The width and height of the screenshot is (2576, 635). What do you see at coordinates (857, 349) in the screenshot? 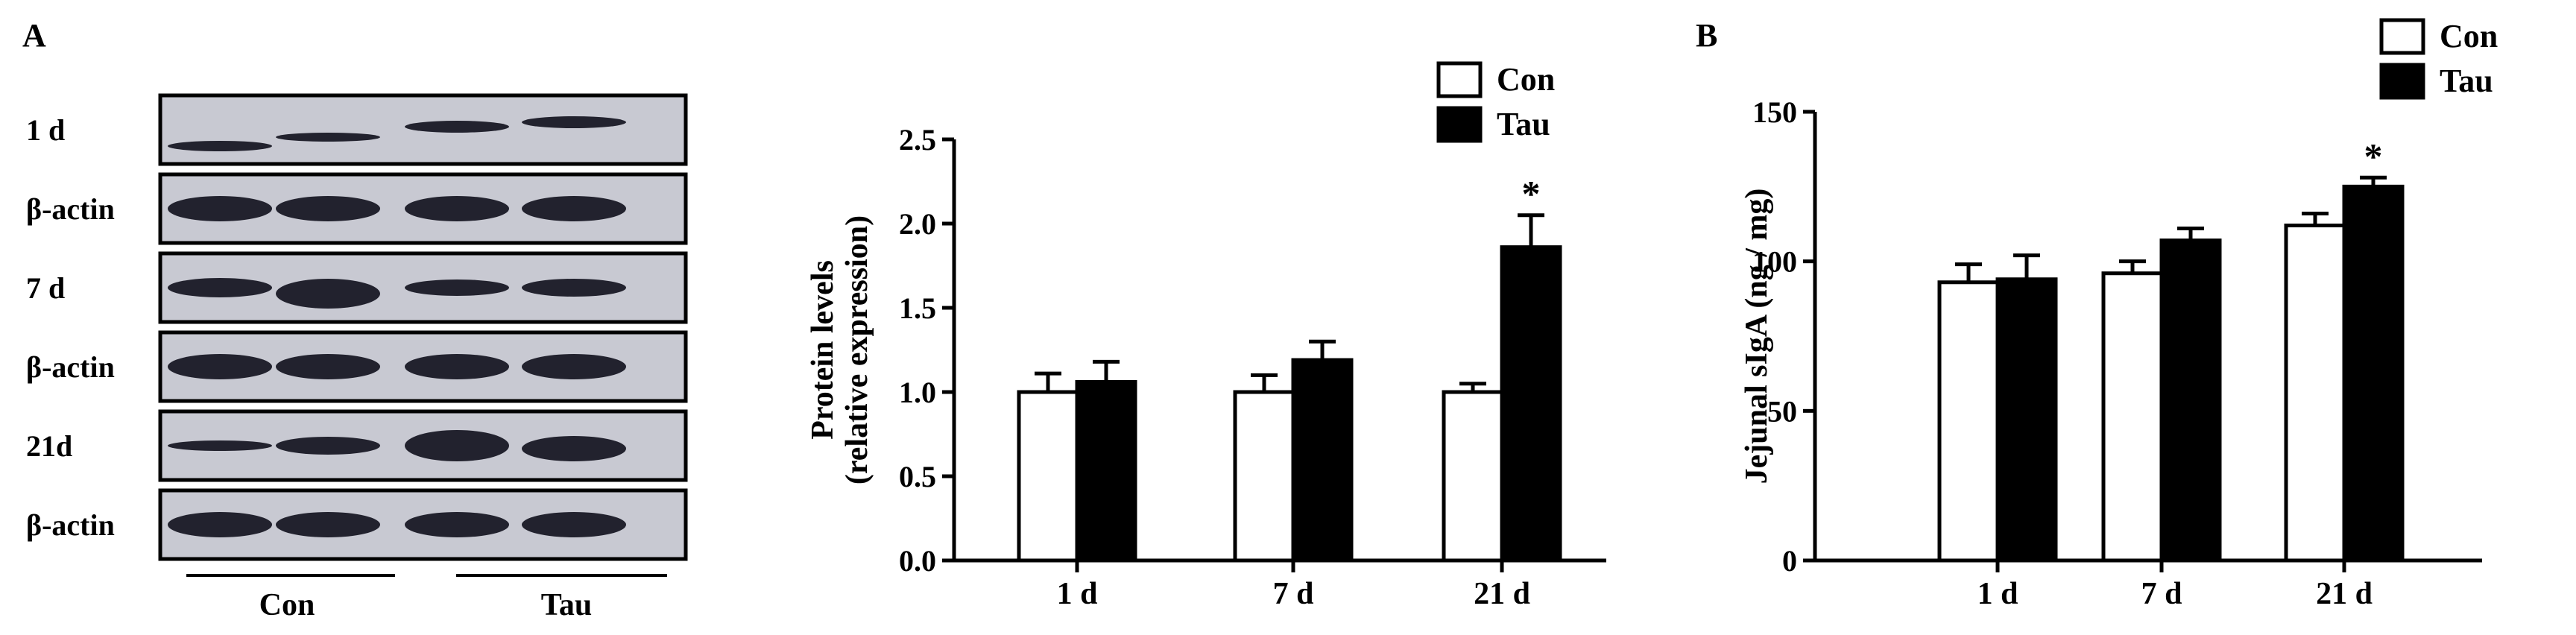
I see `y-axis-label: (relative expression)` at bounding box center [857, 349].